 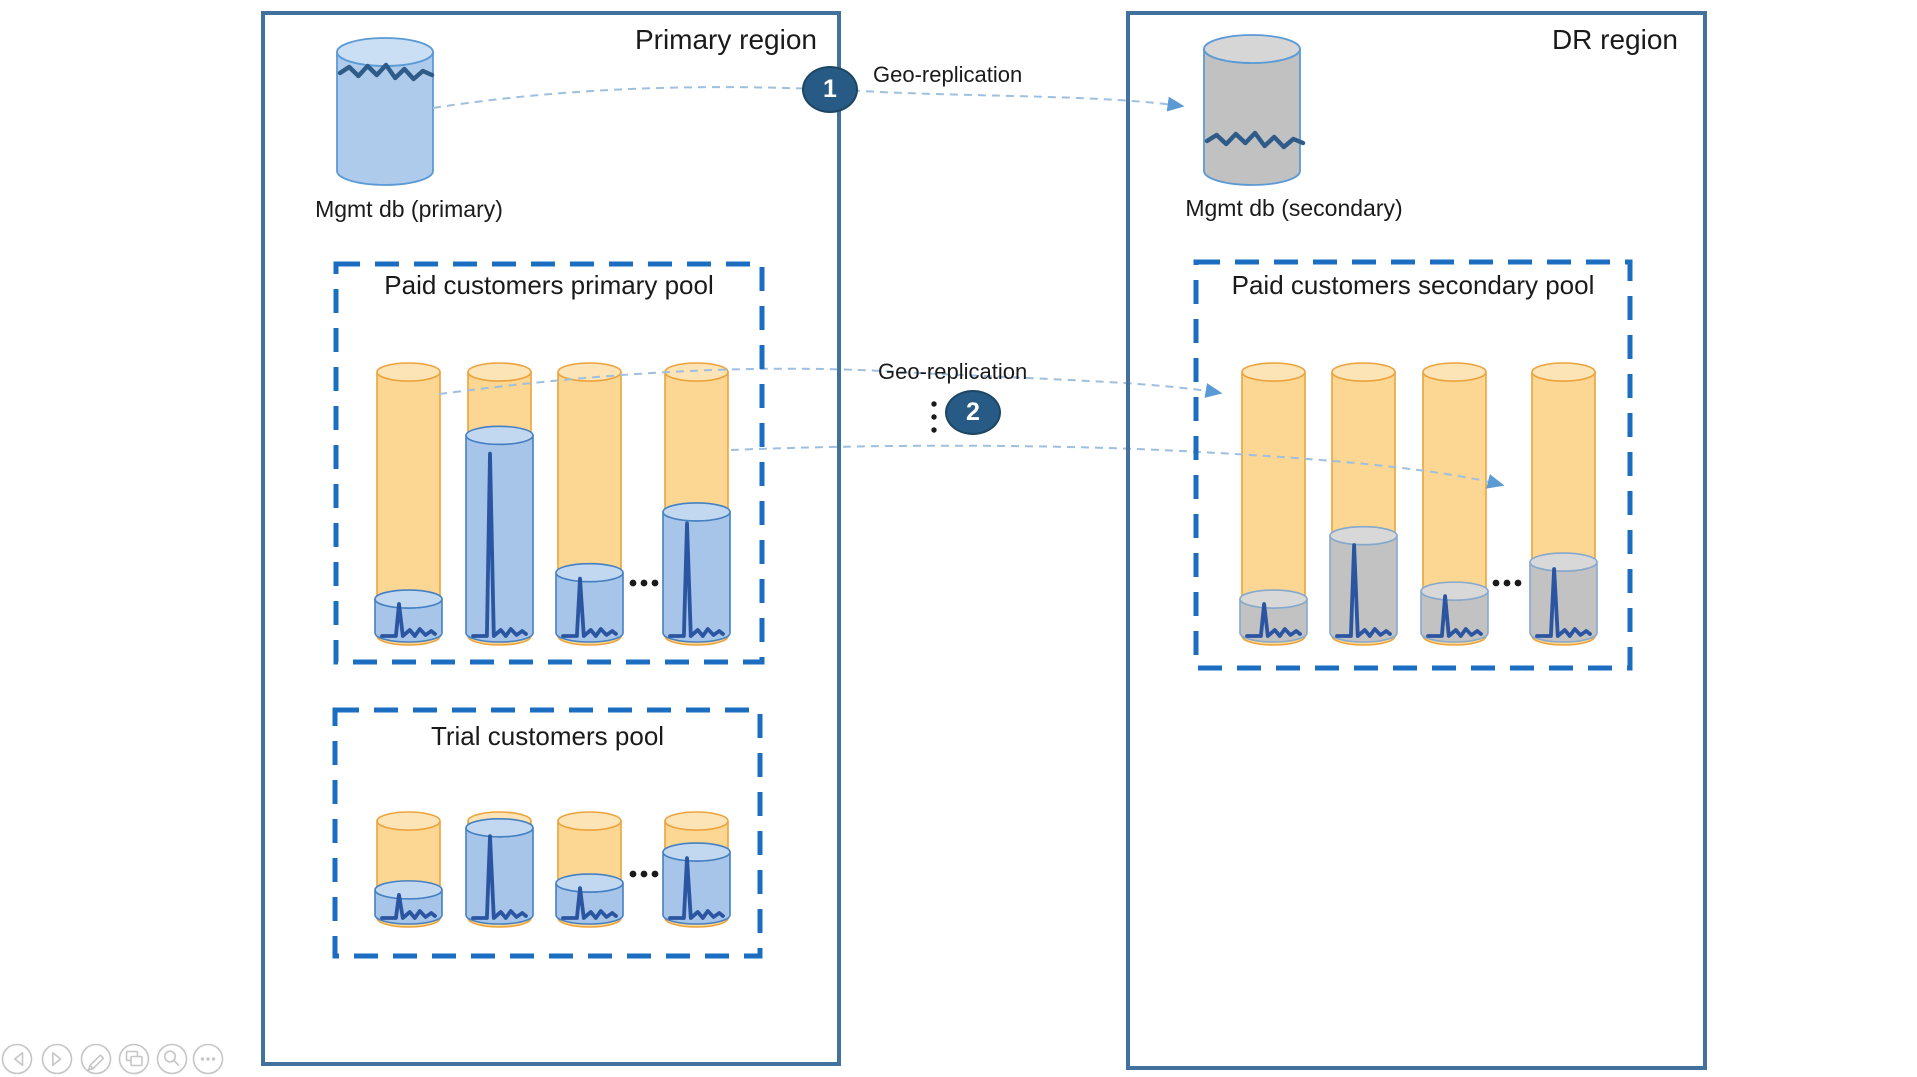 I want to click on paid-secondary-pool-box, so click(x=1413, y=465).